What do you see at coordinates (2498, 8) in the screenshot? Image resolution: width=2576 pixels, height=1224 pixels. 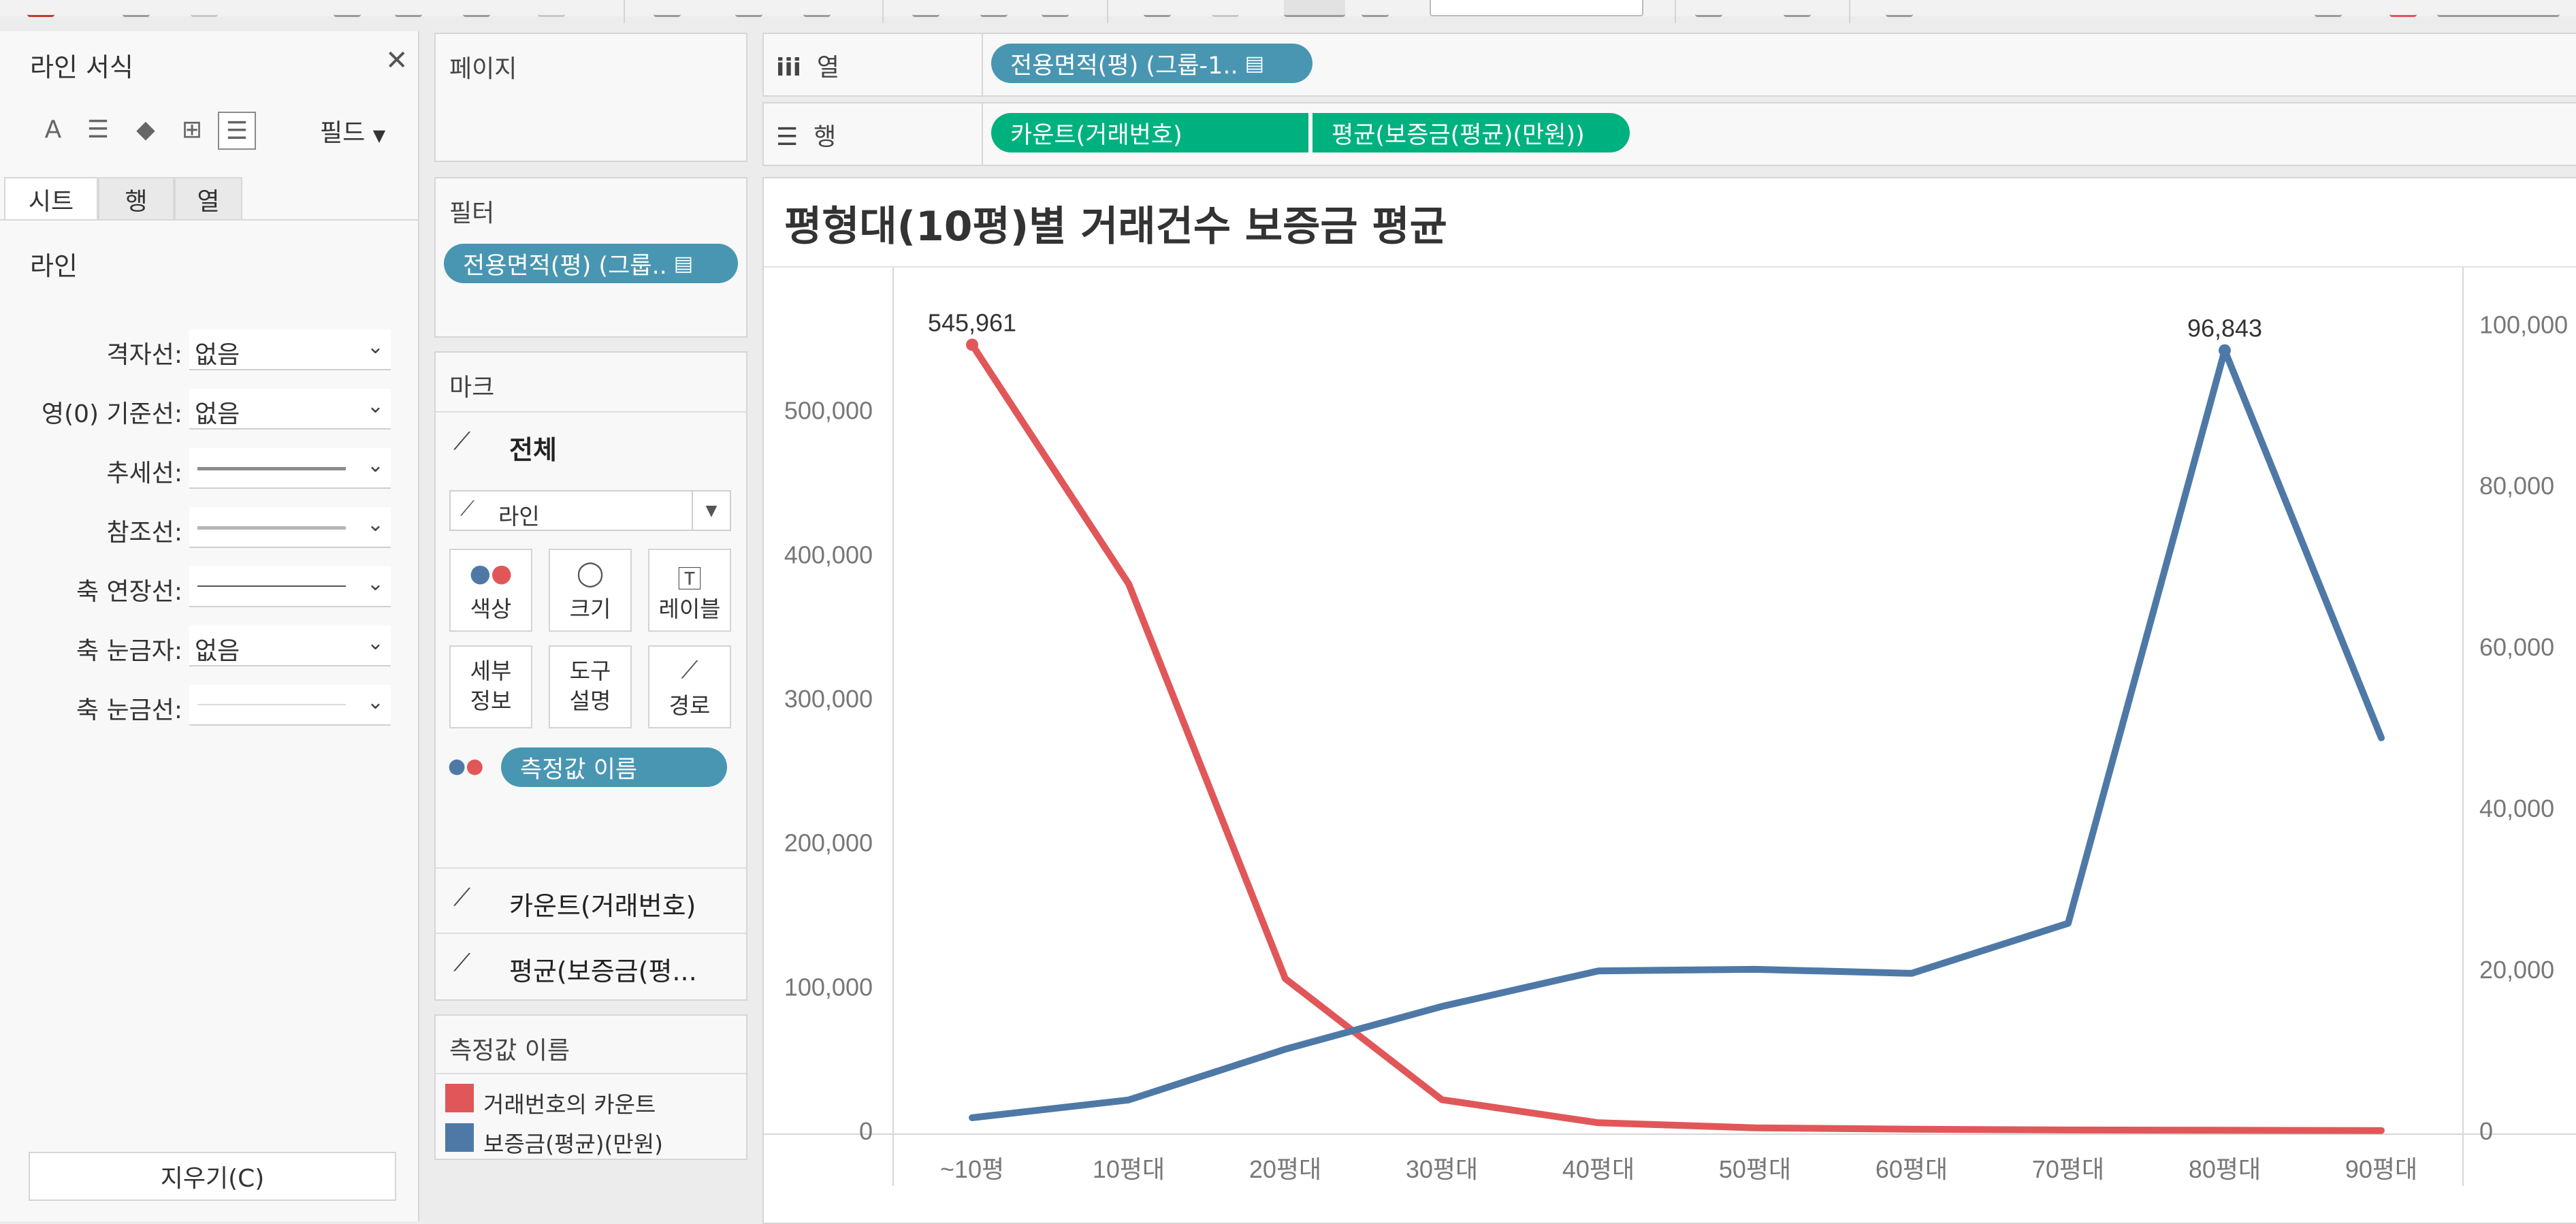 I see `show-me-label` at bounding box center [2498, 8].